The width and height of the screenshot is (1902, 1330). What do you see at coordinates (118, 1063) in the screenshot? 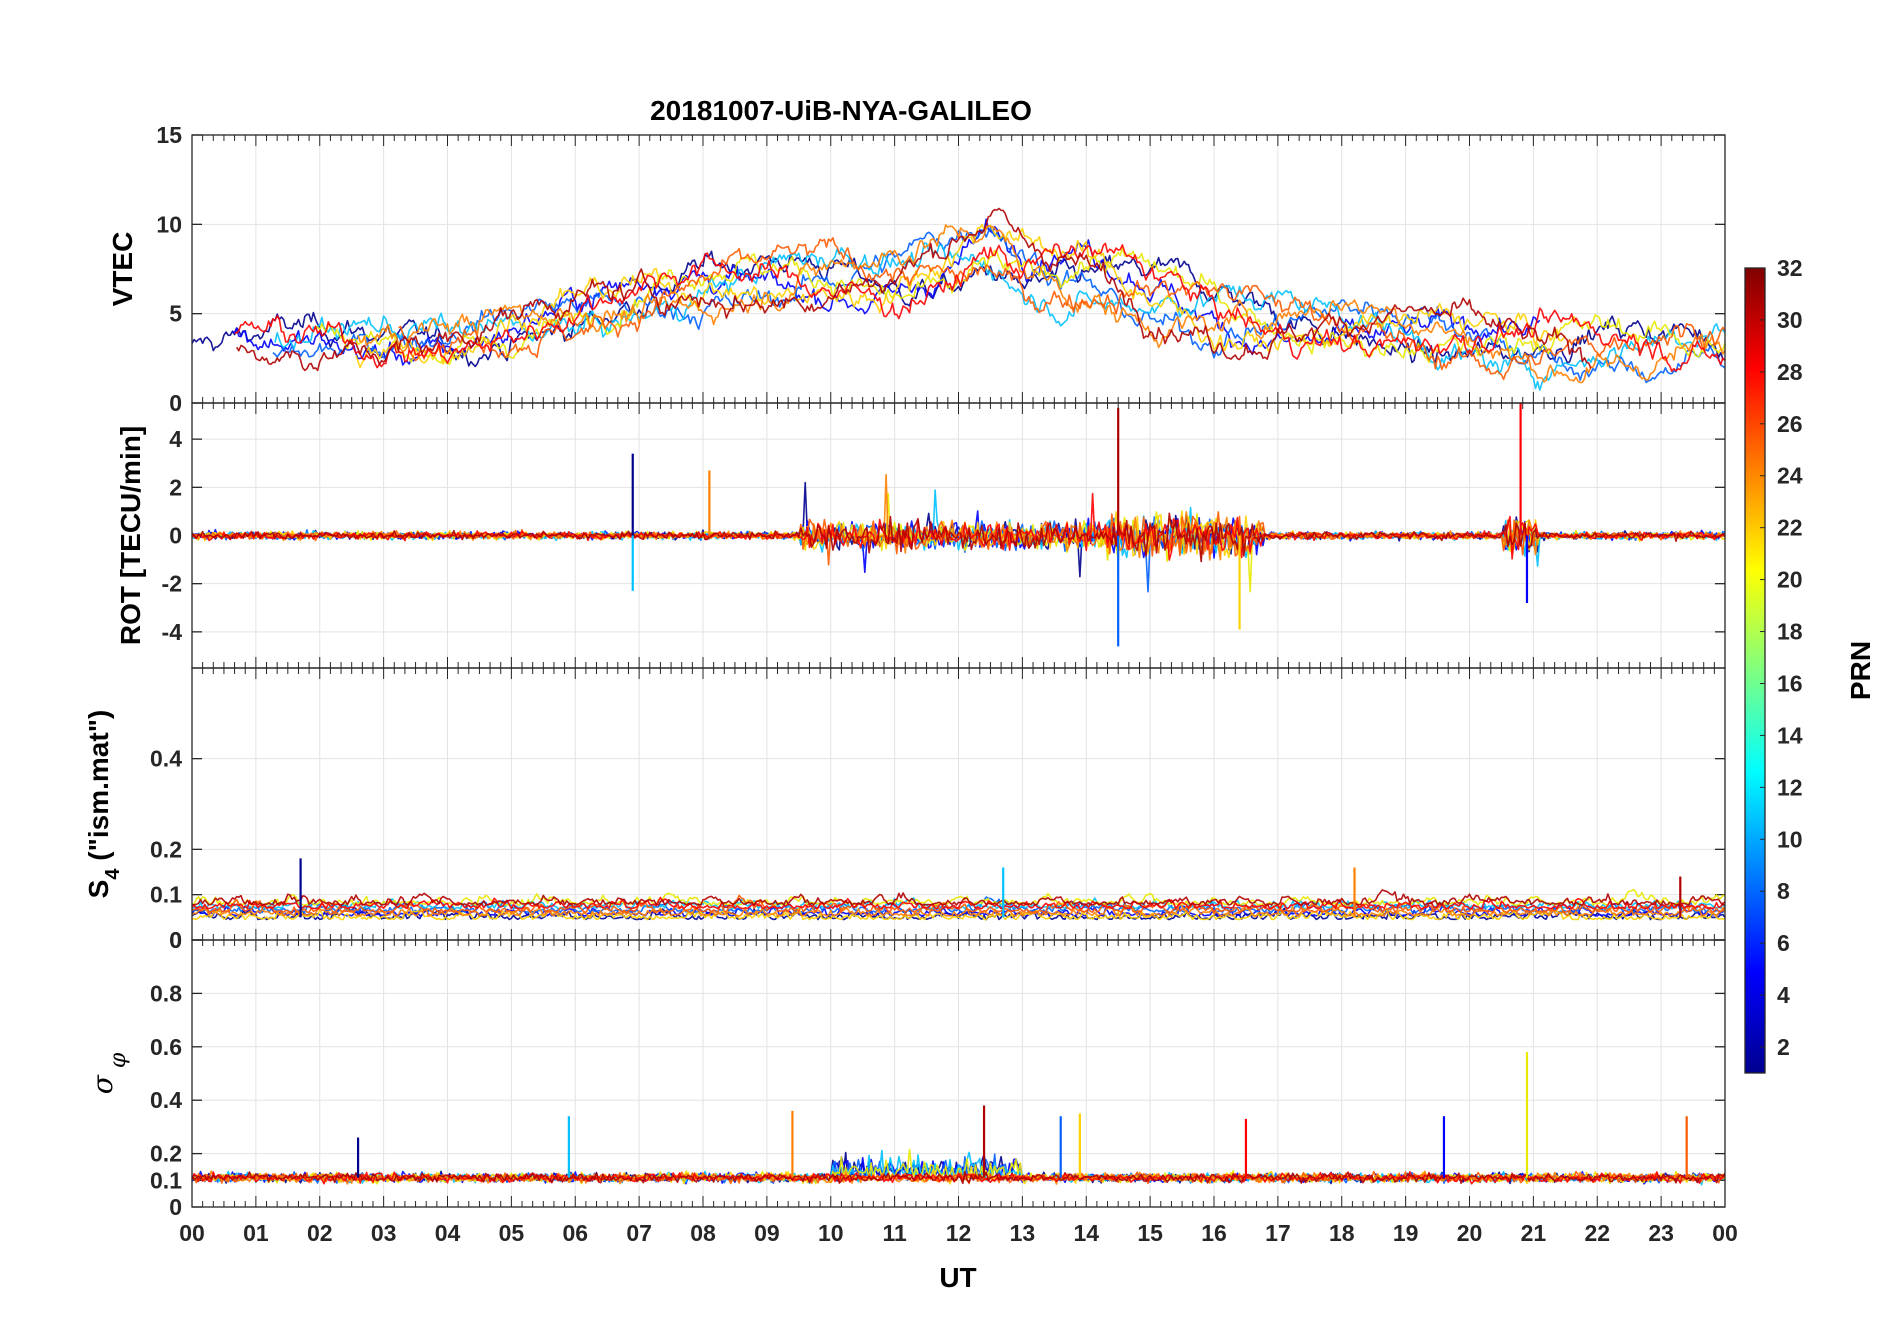
I see `phi-glyph: φ` at bounding box center [118, 1063].